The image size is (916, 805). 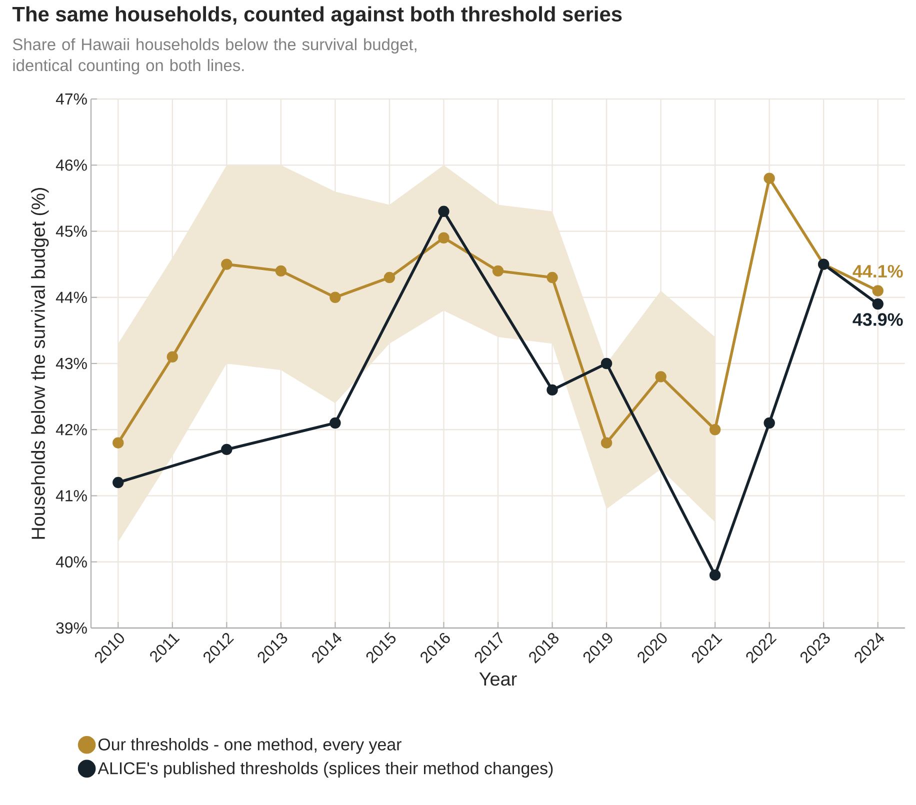 I want to click on y-tick-label: 39%, so click(x=71, y=628).